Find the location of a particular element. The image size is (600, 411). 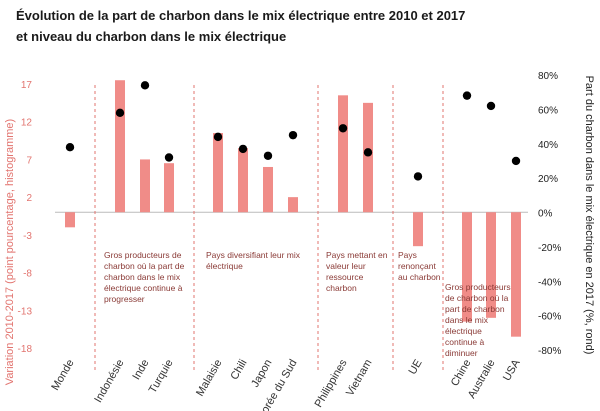

right-axis-tick-label: -60% is located at coordinates (549, 317).